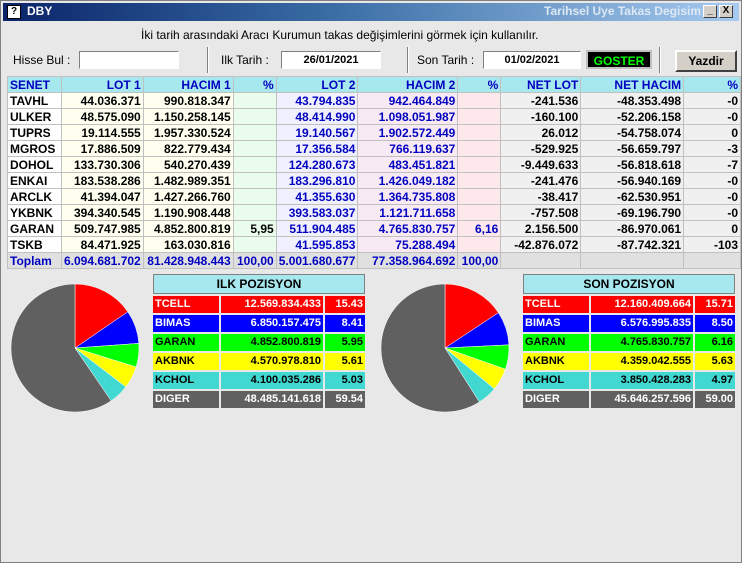 This screenshot has height=563, width=742. What do you see at coordinates (541, 228) in the screenshot?
I see `table-cell: 2.156.500` at bounding box center [541, 228].